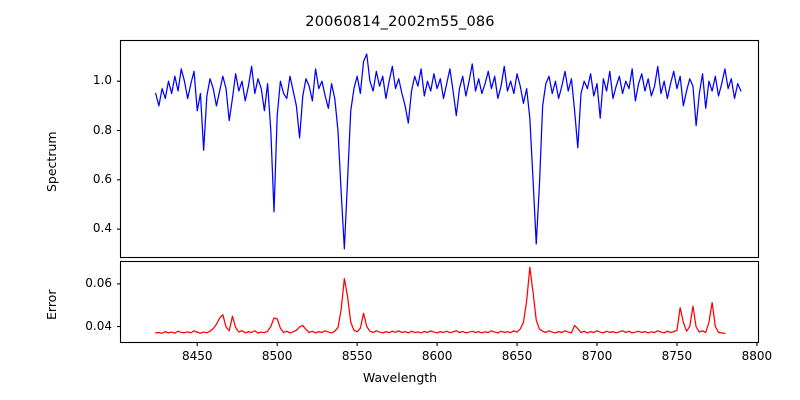  I want to click on spectrum-y-tick-label: 0.6, so click(102, 178).